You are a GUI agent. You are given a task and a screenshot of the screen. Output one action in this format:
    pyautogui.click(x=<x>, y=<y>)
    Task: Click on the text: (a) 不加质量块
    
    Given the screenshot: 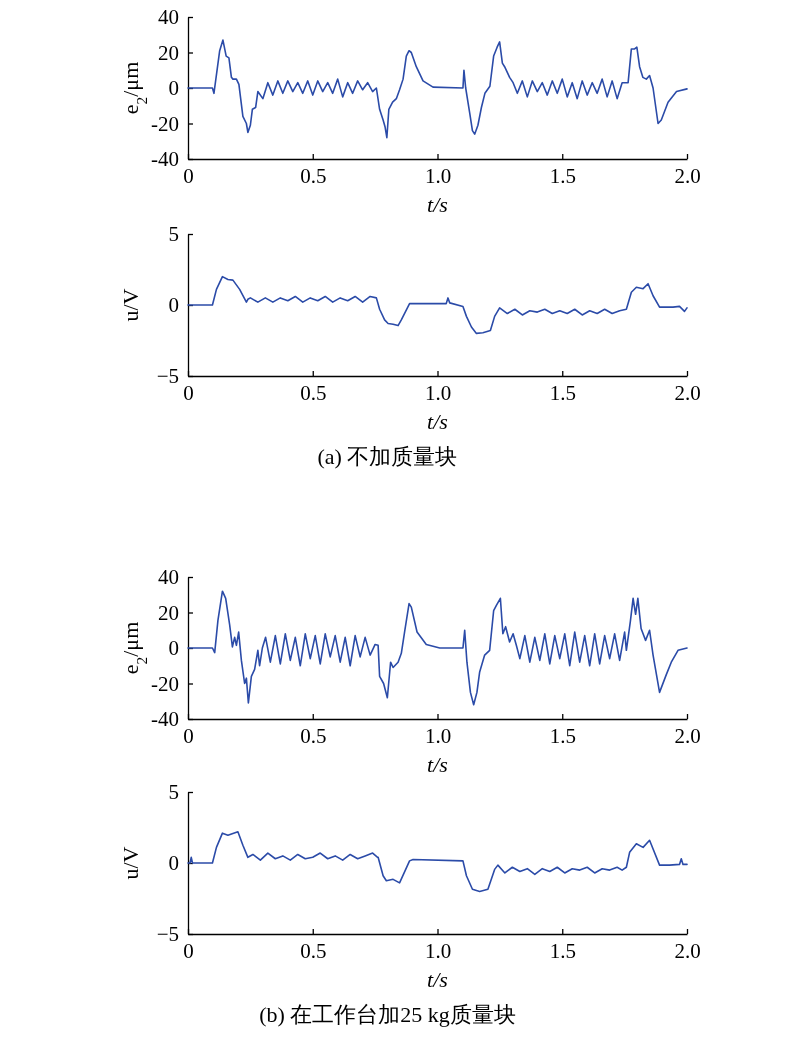 What is the action you would take?
    pyautogui.click(x=387, y=456)
    